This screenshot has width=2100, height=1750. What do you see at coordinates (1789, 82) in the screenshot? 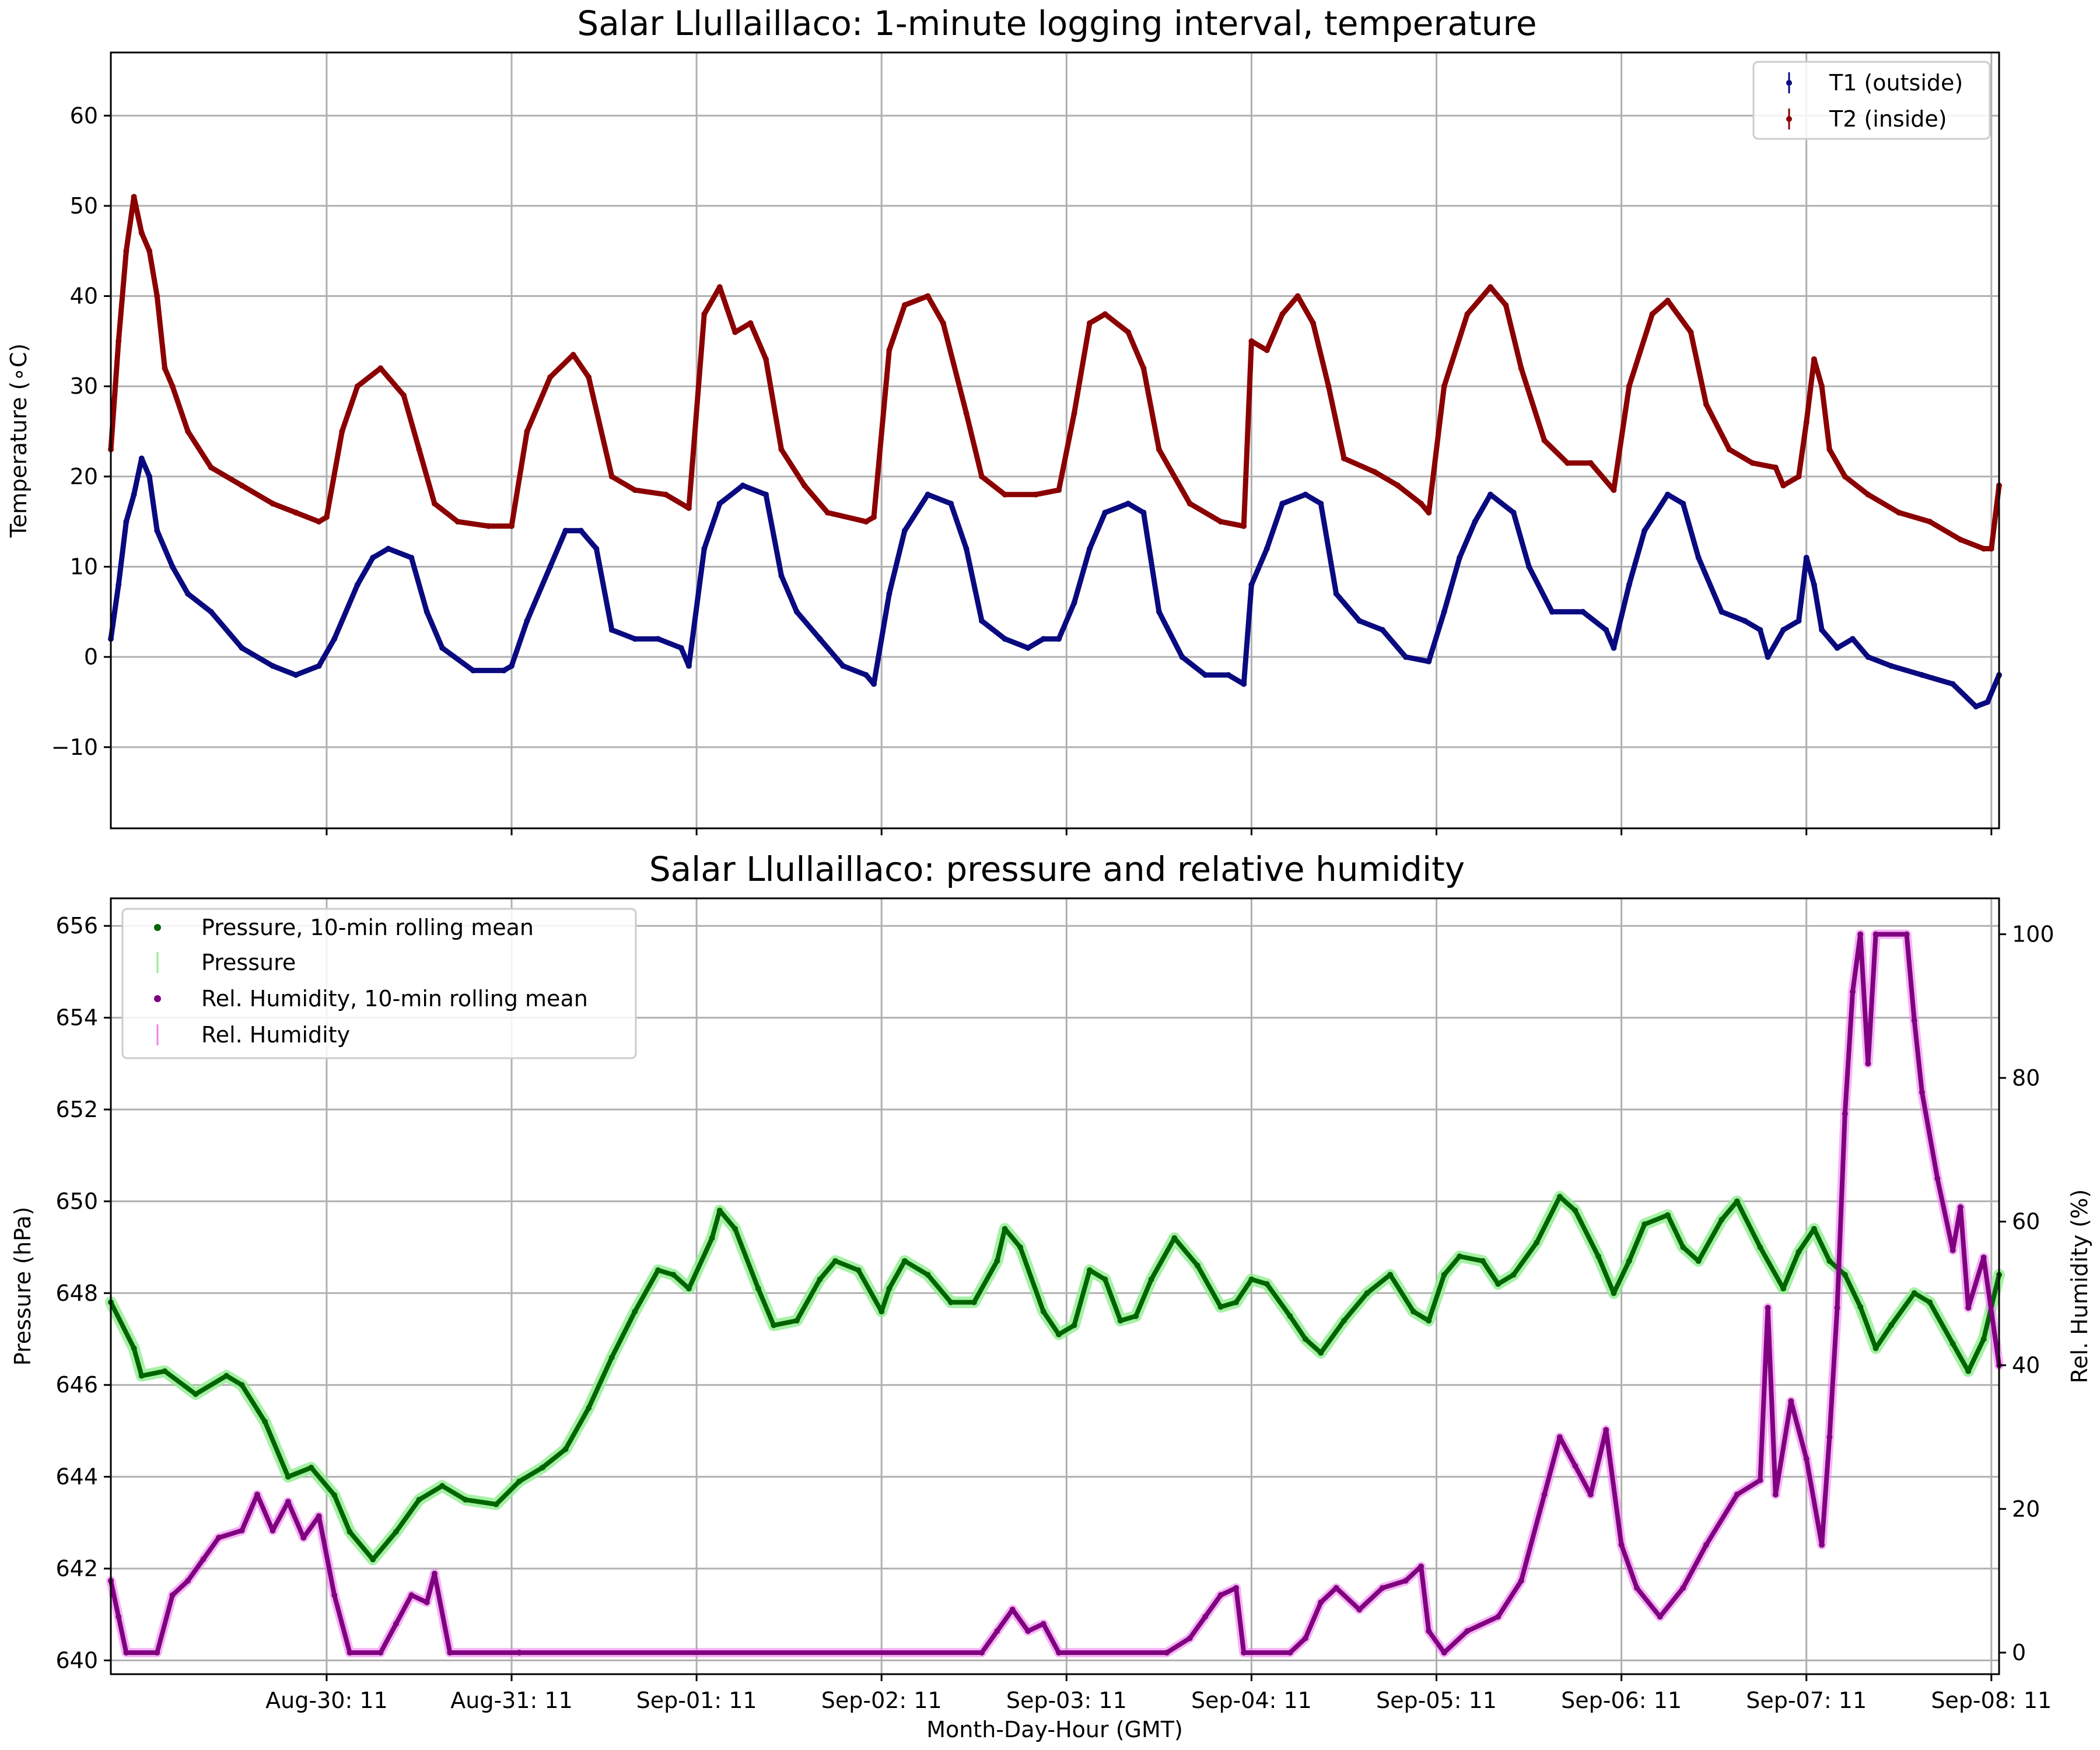
I see `legend-marker-t1` at bounding box center [1789, 82].